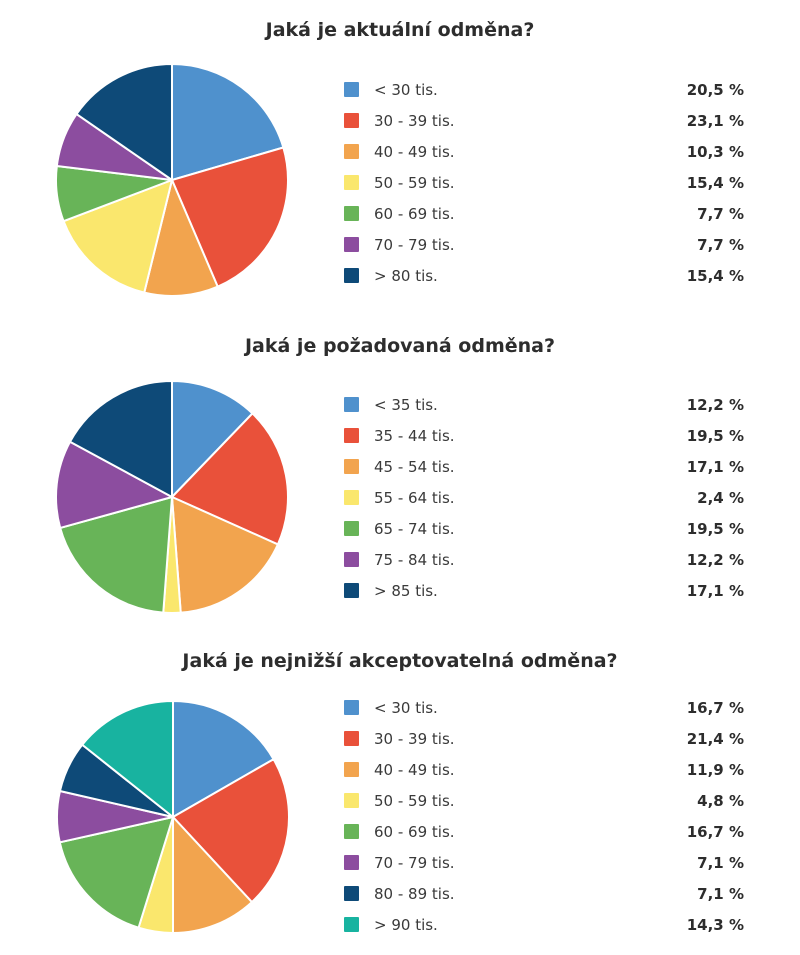 The width and height of the screenshot is (800, 955). I want to click on legend-label: 75 - 84 tis., so click(414, 559).